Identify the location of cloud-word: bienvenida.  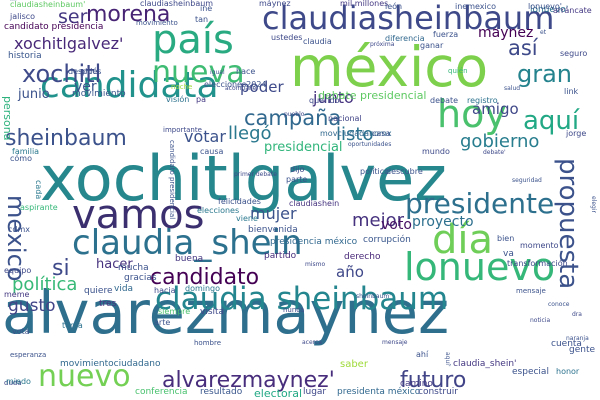
(273, 230).